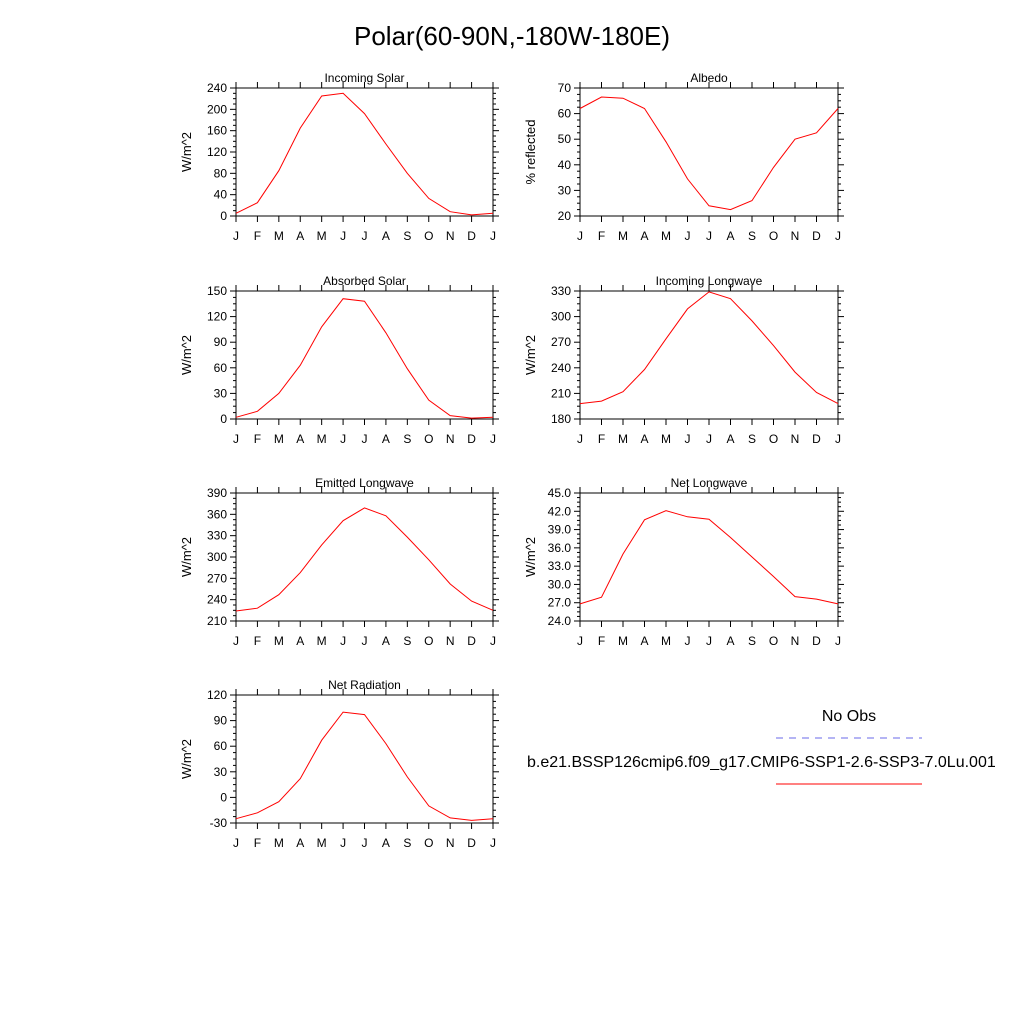 The image size is (1024, 1024). I want to click on y-tick-label: 45.0, so click(560, 493).